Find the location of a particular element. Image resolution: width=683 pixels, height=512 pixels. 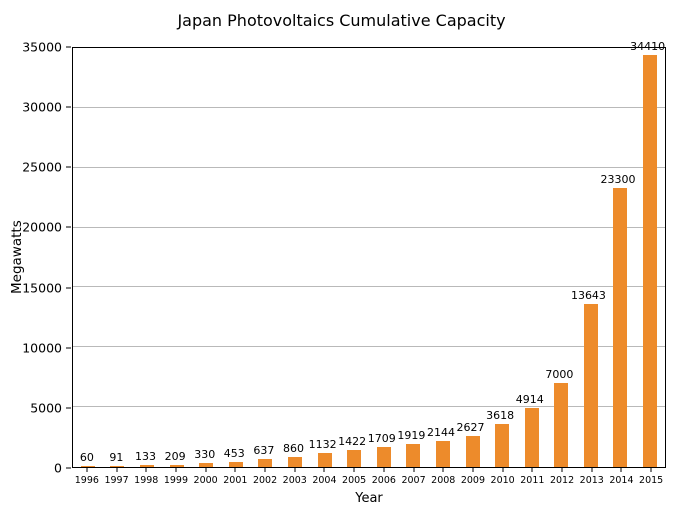

bar-group: 60 is located at coordinates (88, 257).